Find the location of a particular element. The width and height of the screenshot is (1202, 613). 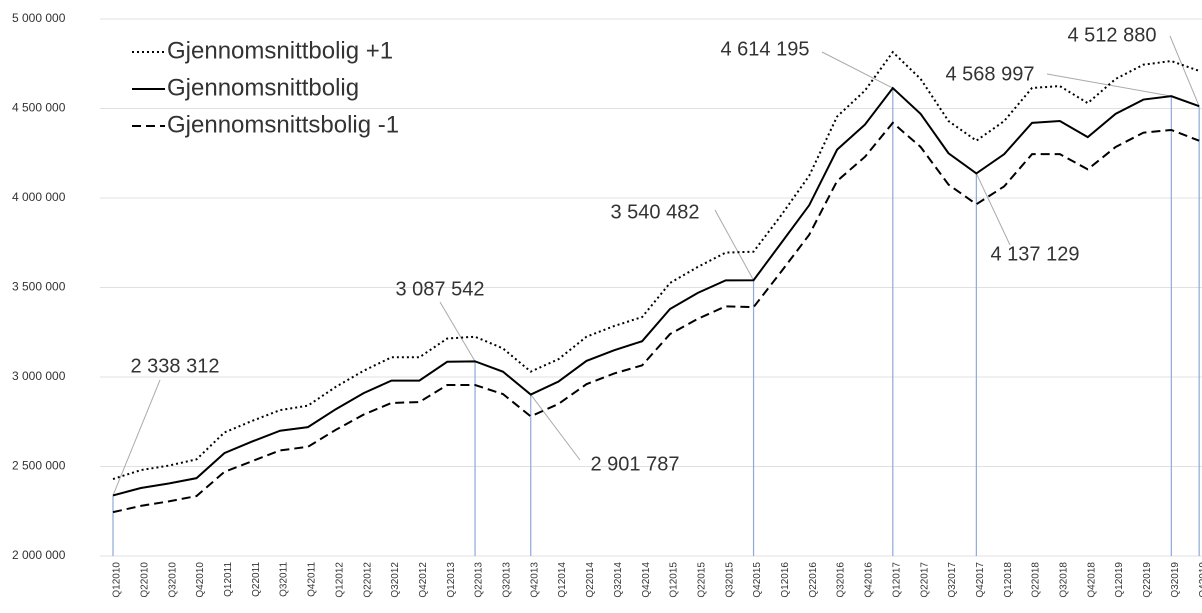

x-tick-label: Q42015 is located at coordinates (757, 580).